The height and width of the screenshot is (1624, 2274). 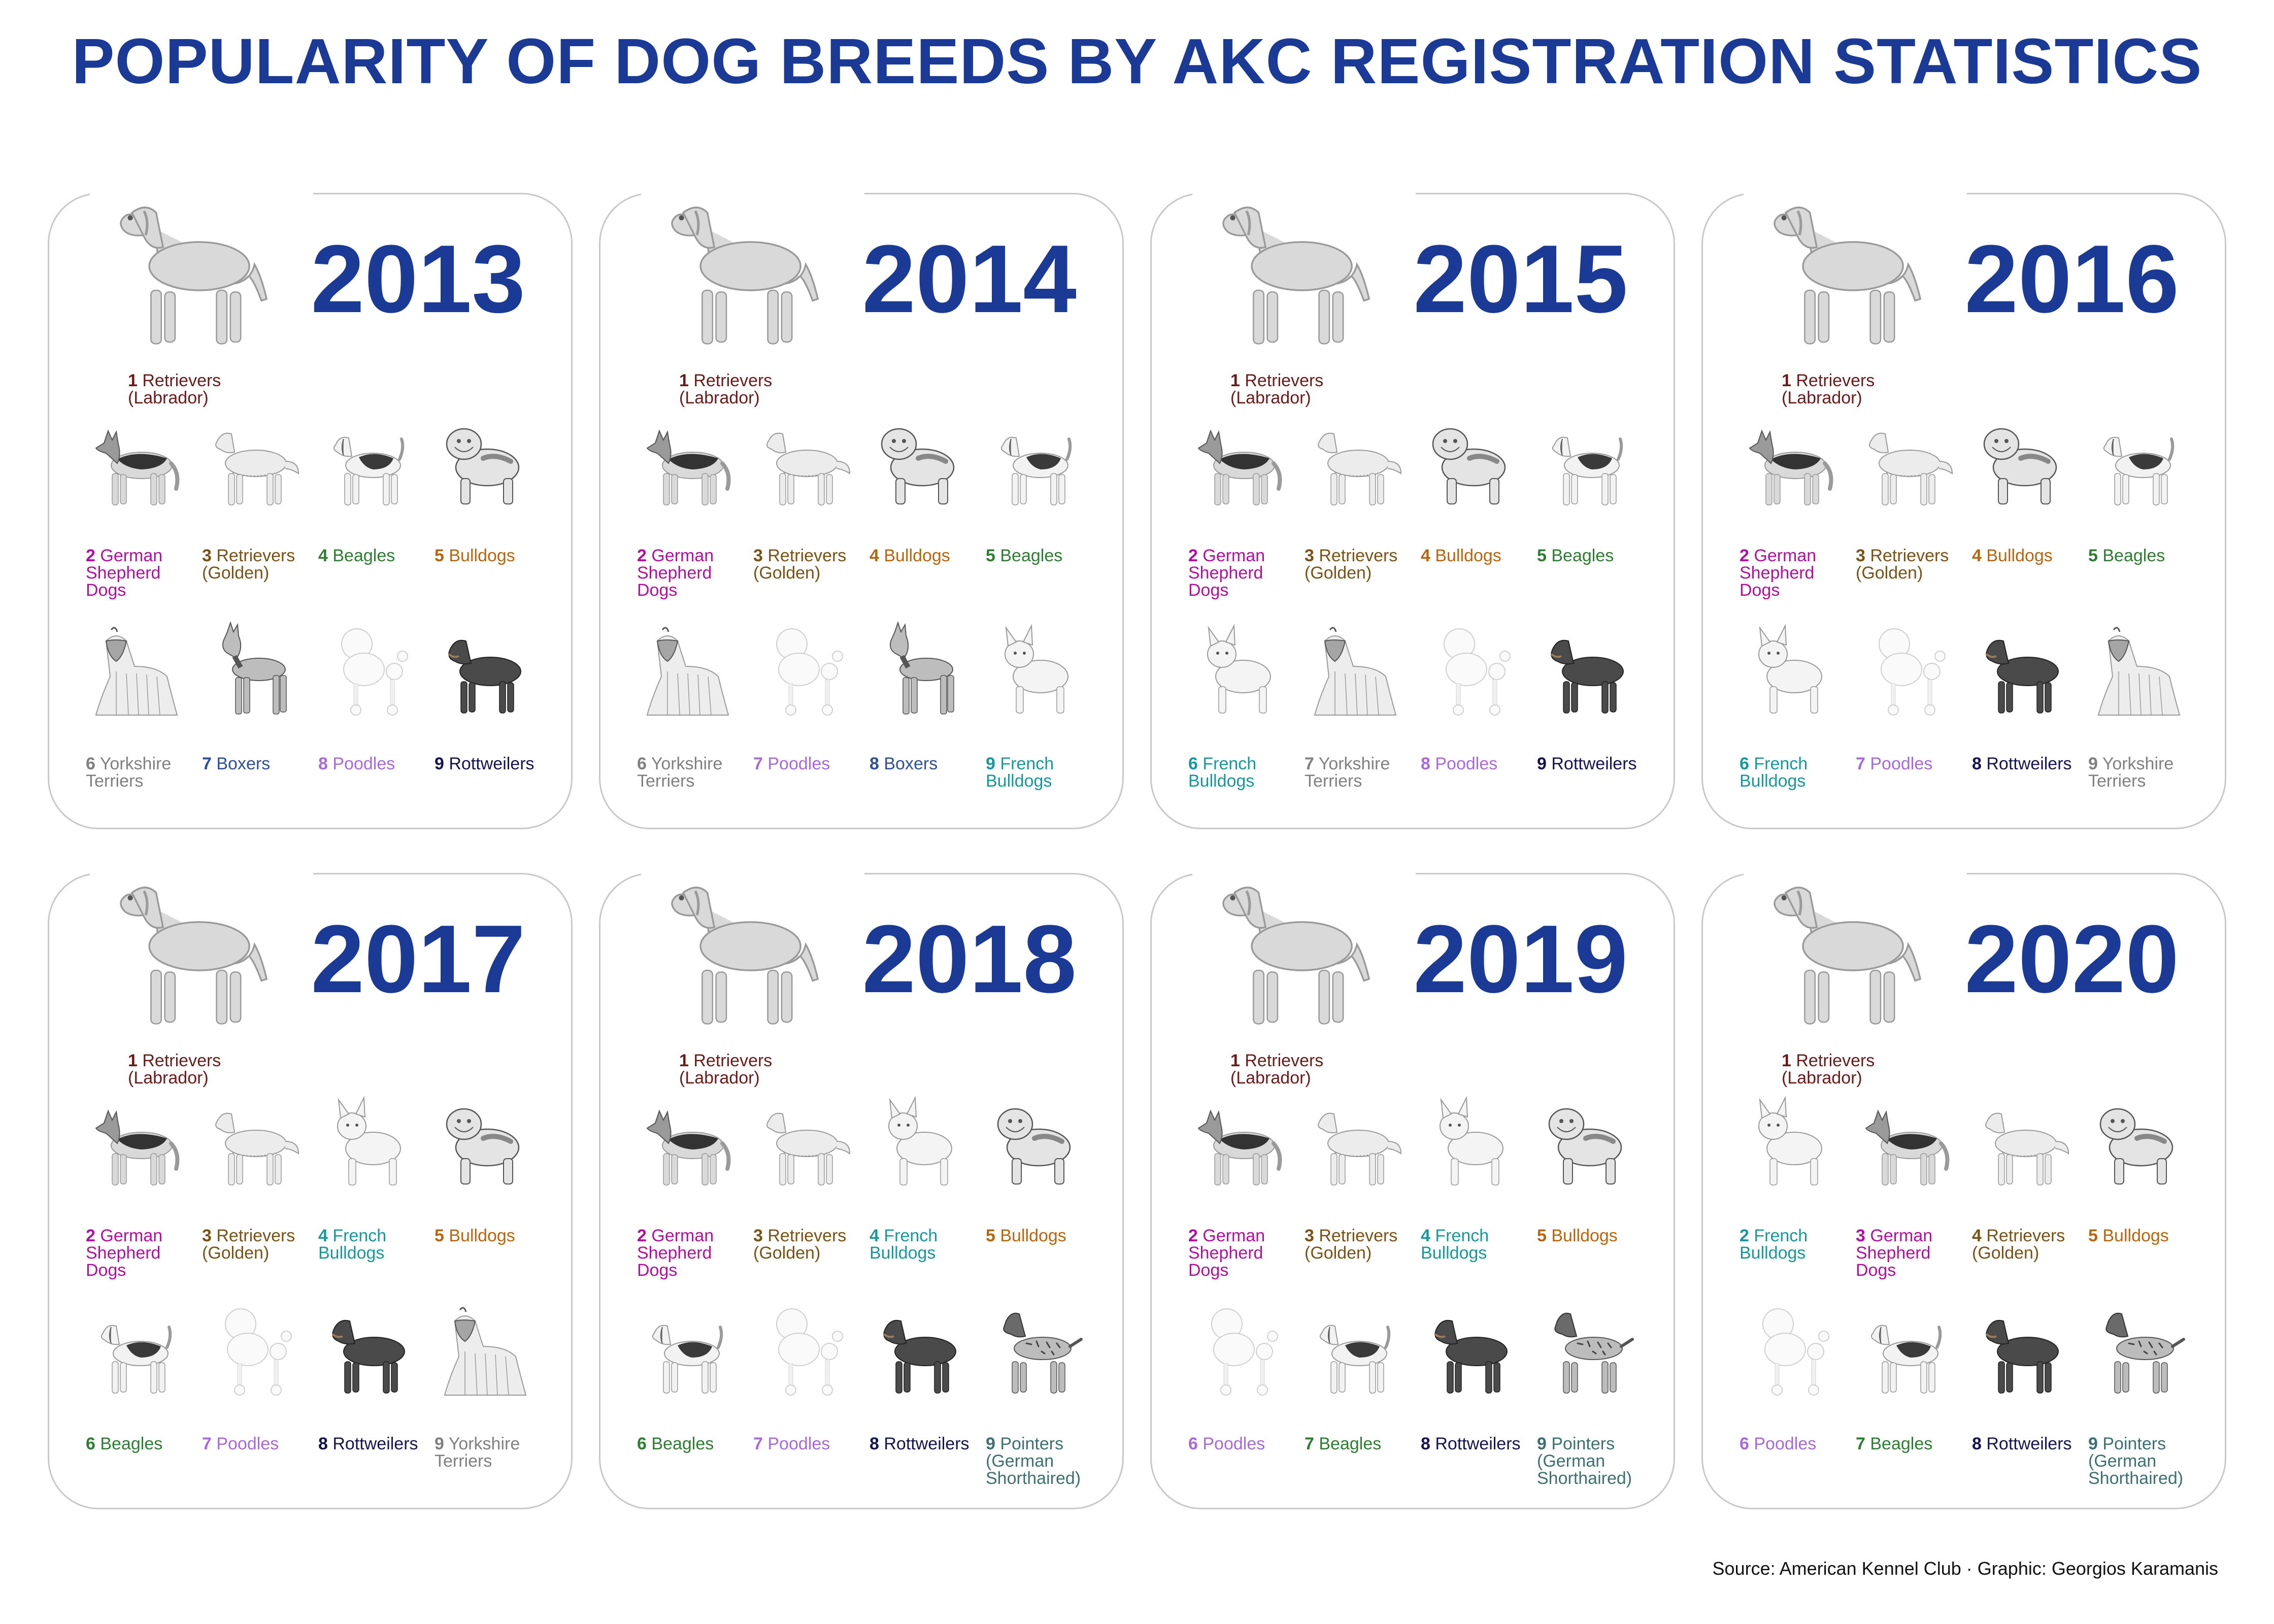 I want to click on breed-rank-label: 4 Bulldogs, so click(x=927, y=555).